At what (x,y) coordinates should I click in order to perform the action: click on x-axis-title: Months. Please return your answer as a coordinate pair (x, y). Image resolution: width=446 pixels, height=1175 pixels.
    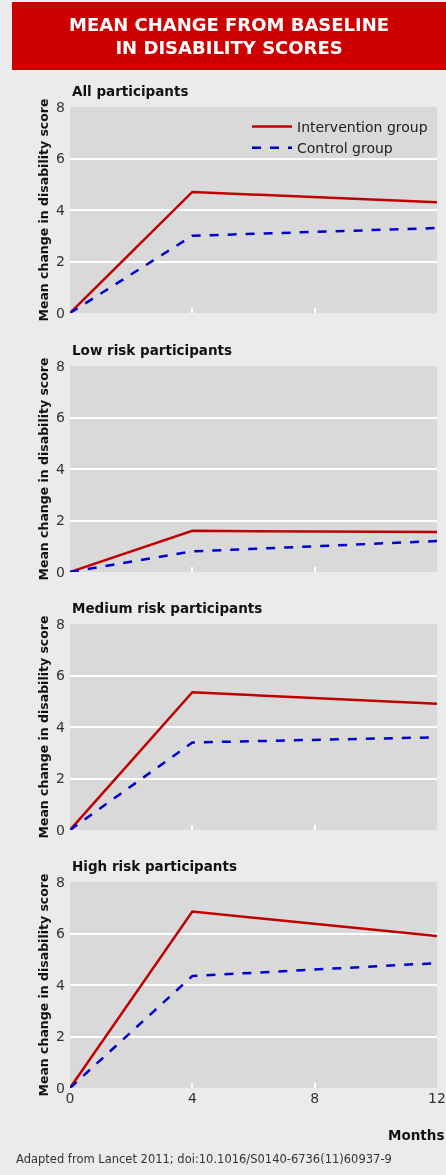
    Looking at the image, I should click on (416, 1135).